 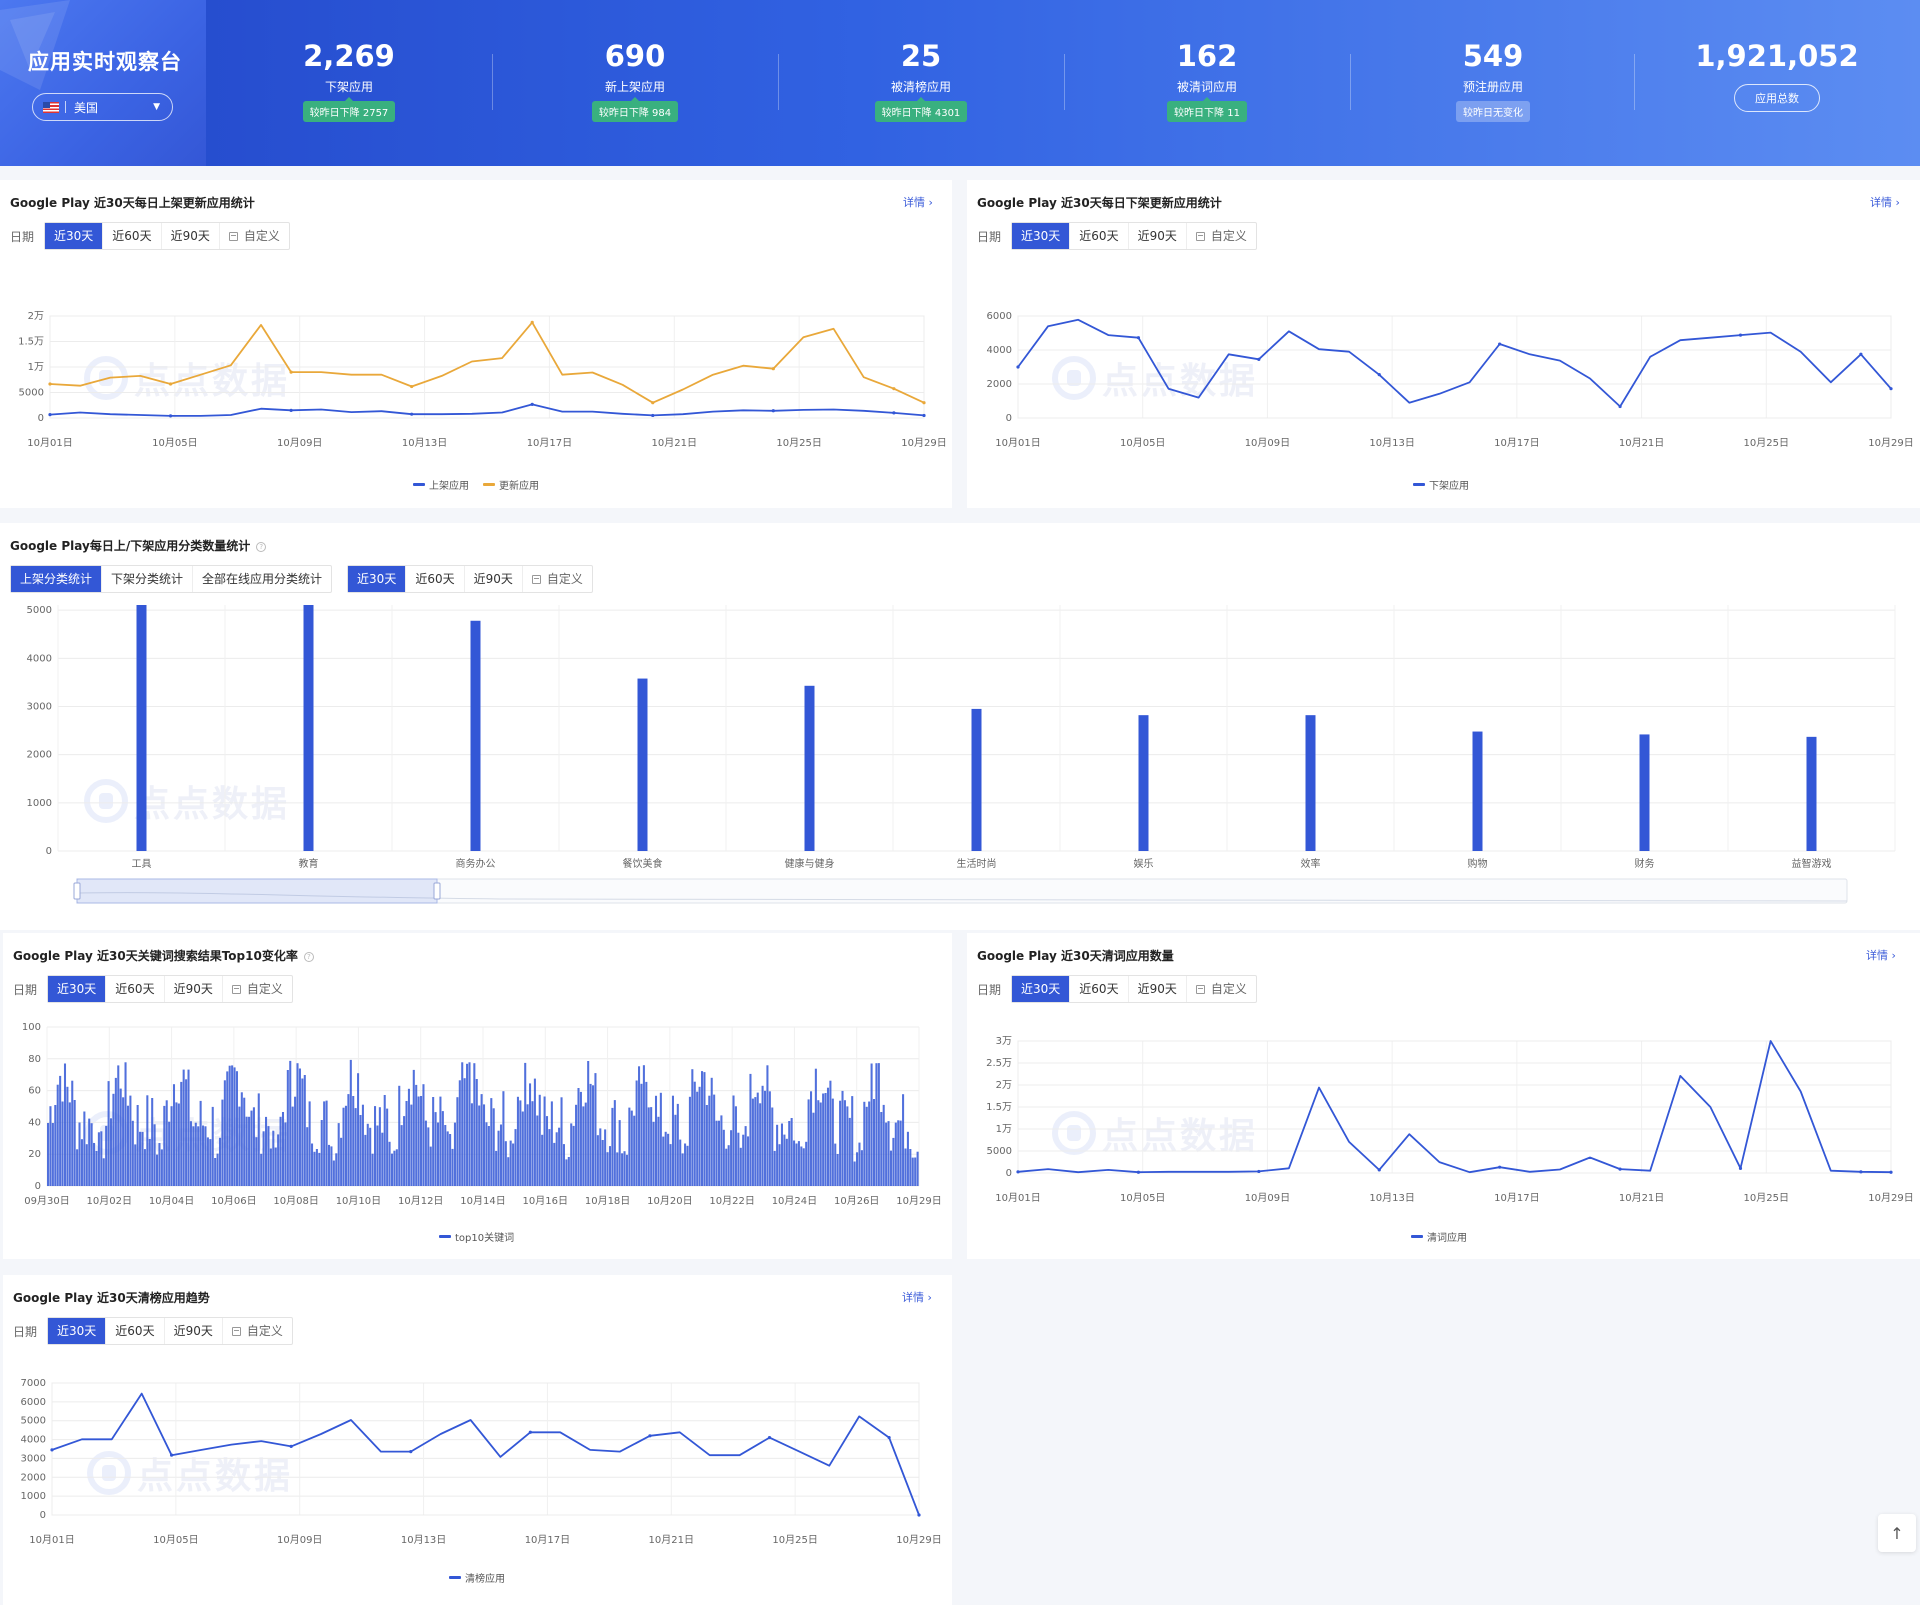 What do you see at coordinates (1777, 98) in the screenshot?
I see `total-apps-button: 应用总数` at bounding box center [1777, 98].